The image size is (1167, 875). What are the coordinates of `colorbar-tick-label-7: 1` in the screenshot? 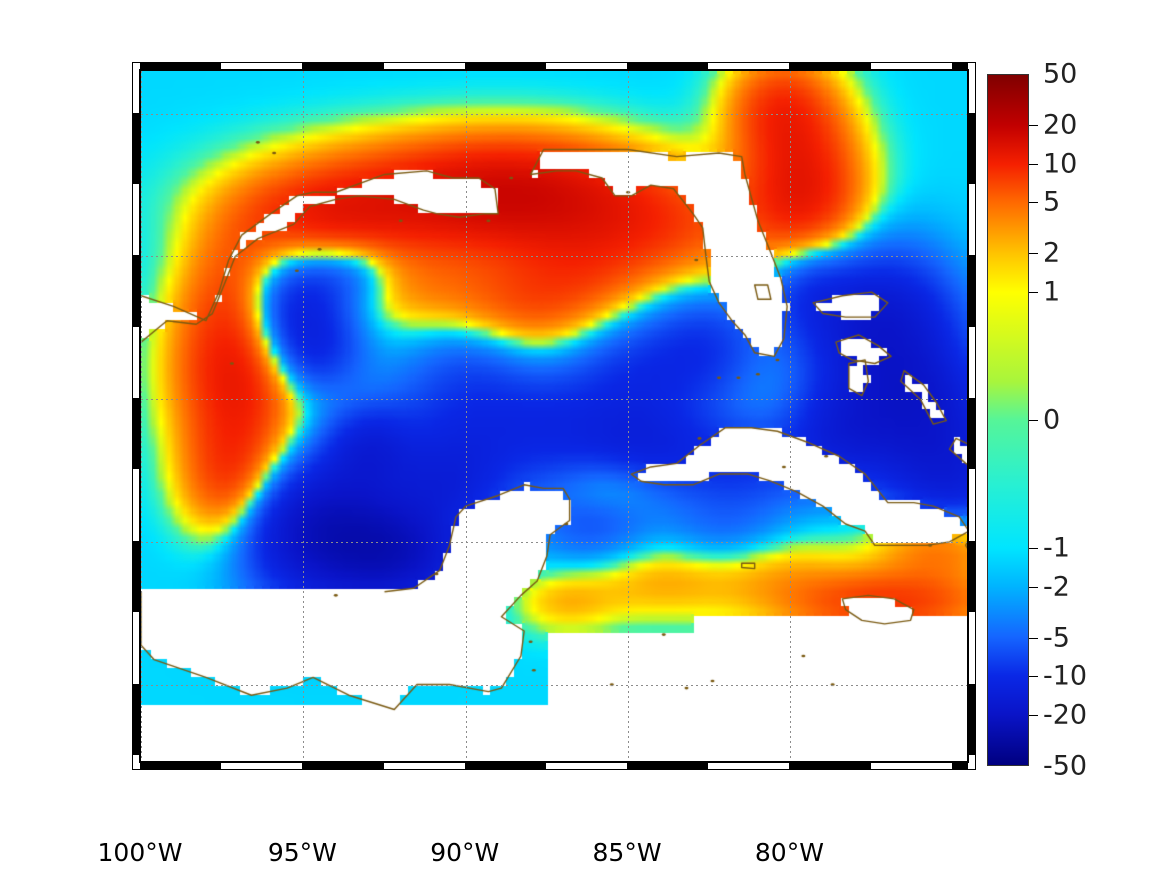 It's located at (1052, 292).